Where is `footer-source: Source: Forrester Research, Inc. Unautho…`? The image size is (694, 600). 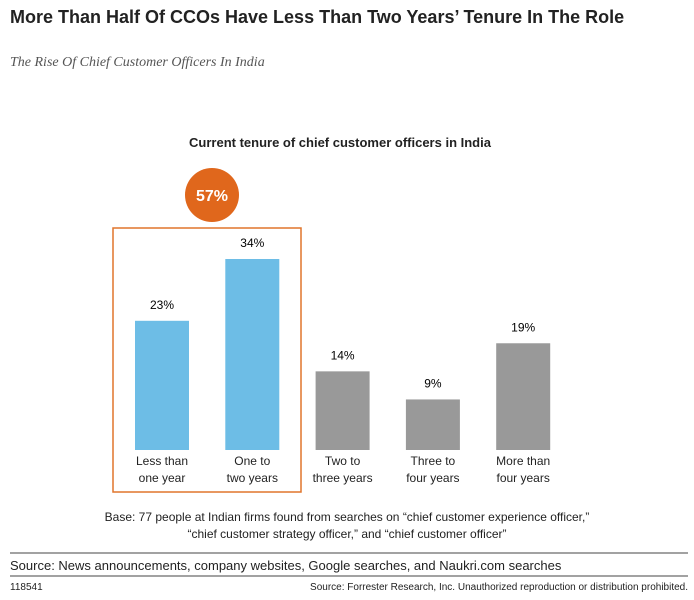
footer-source: Source: Forrester Research, Inc. Unautho… is located at coordinates (499, 587).